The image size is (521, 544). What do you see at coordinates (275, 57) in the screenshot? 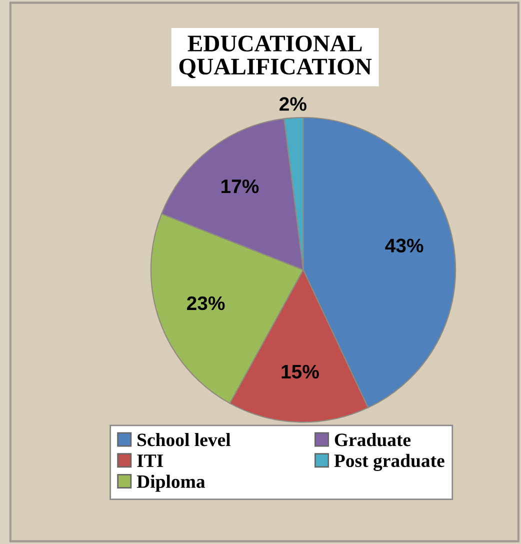
I see `chart-title: EDUCATIONAL QUALIFICATION` at bounding box center [275, 57].